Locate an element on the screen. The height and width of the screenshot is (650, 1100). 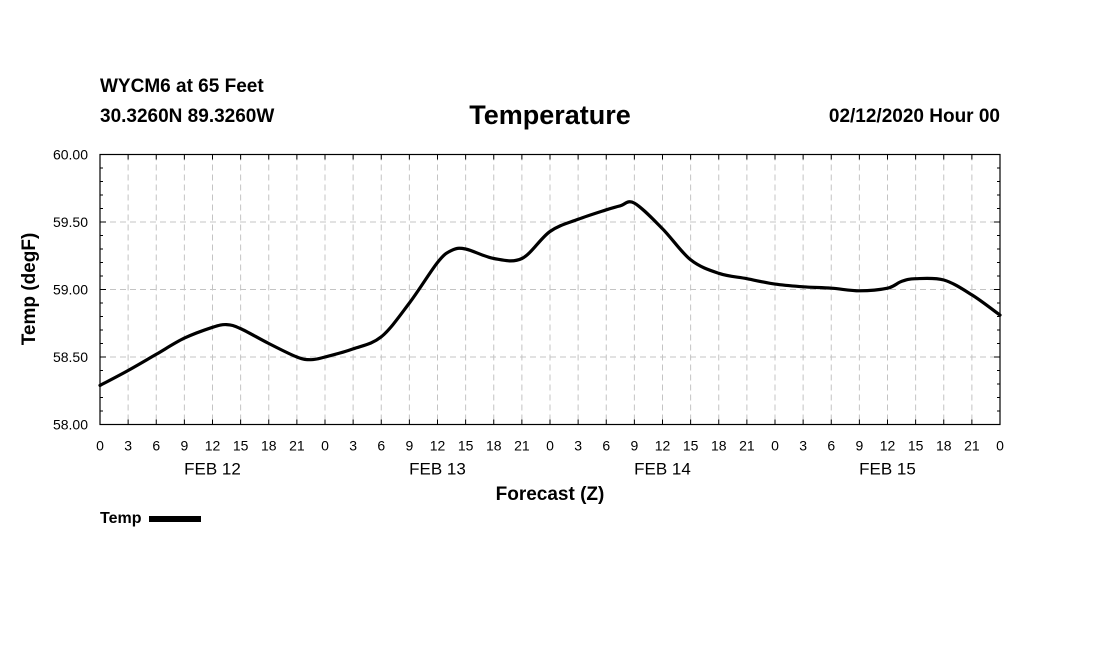
station-label: WYCM6 at 65 Feet is located at coordinates (182, 86).